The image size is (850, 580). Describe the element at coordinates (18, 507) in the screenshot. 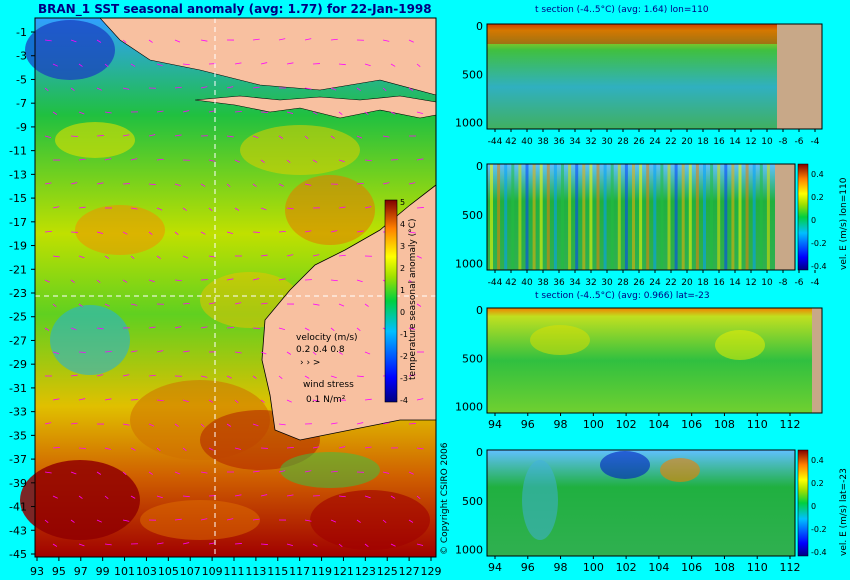

I see `map-y-tick-label: -41` at that location.